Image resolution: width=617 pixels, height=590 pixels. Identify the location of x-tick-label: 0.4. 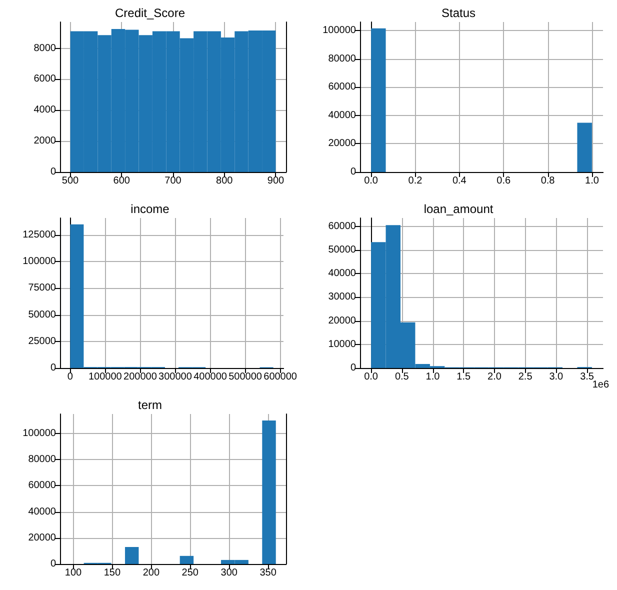
(459, 181).